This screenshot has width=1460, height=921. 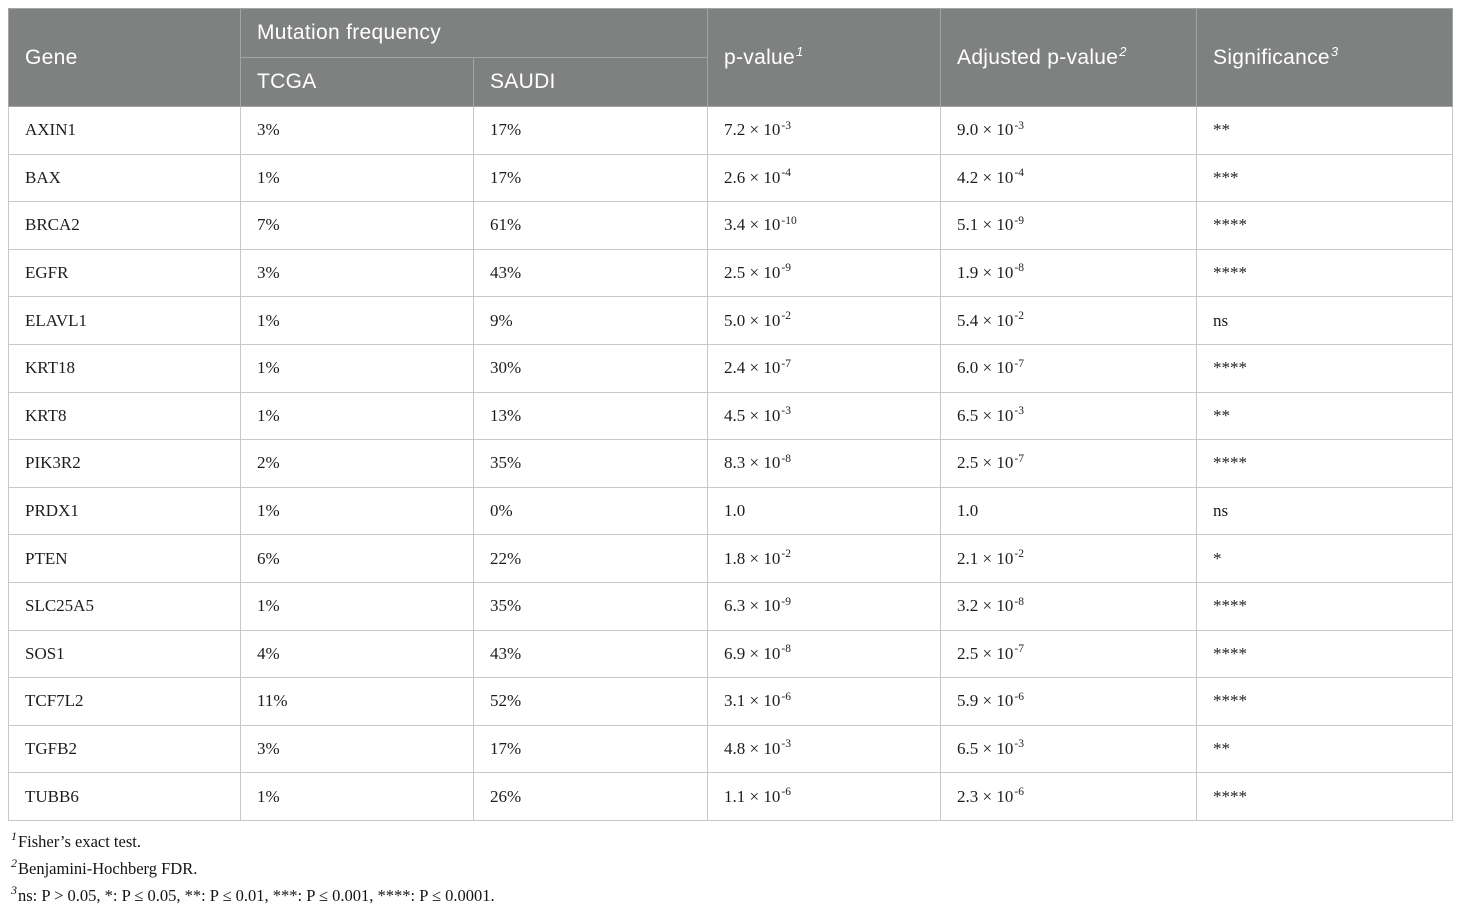 What do you see at coordinates (1325, 558) in the screenshot?
I see `cell-significance: *` at bounding box center [1325, 558].